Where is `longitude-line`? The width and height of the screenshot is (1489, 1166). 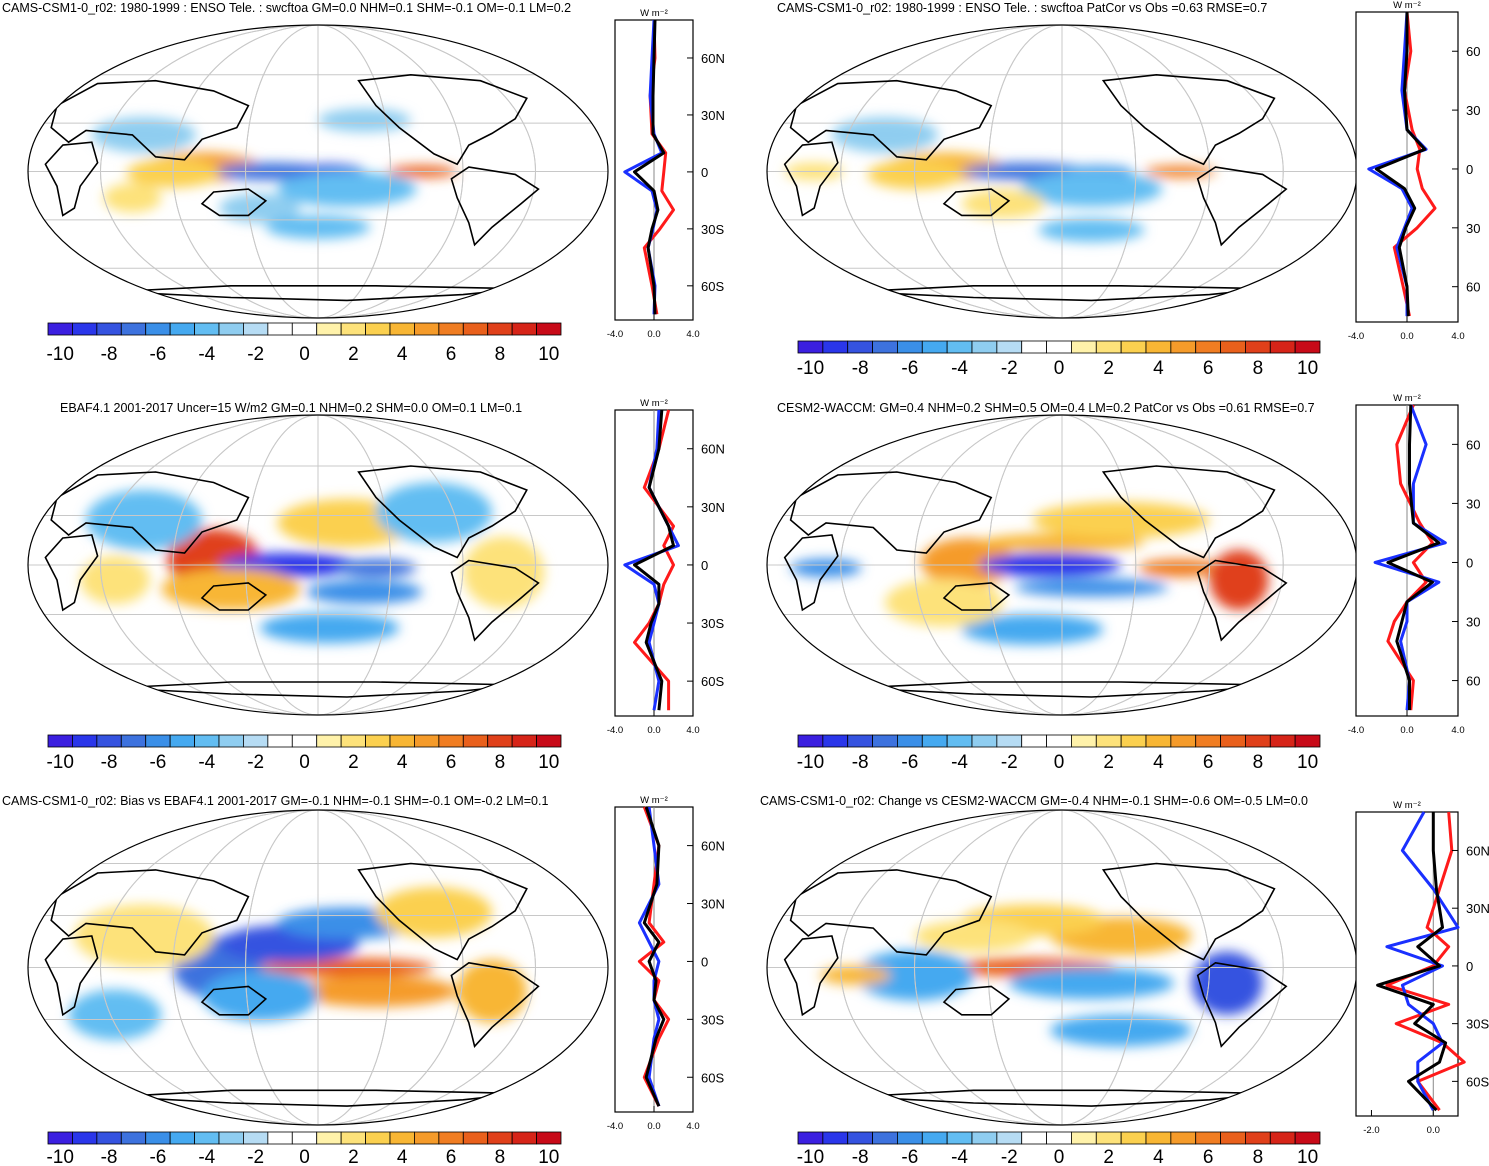 longitude-line is located at coordinates (318, 565).